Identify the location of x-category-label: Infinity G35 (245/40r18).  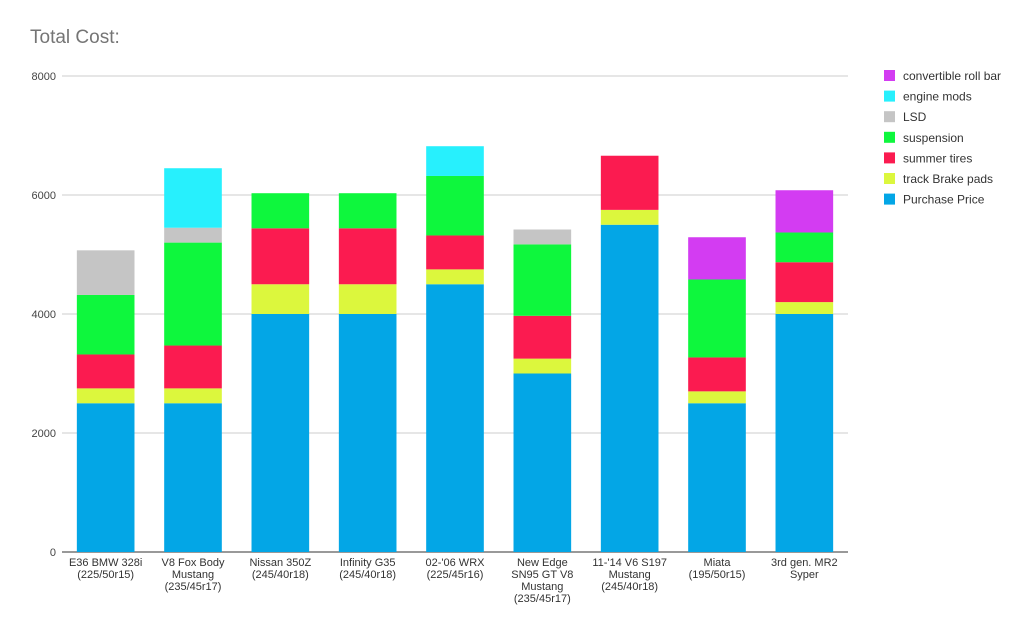
(367, 569).